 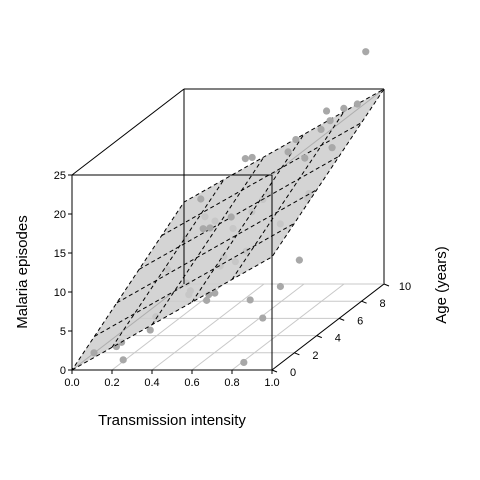 I want to click on x-axis-title: Transmission intensity, so click(x=172, y=420).